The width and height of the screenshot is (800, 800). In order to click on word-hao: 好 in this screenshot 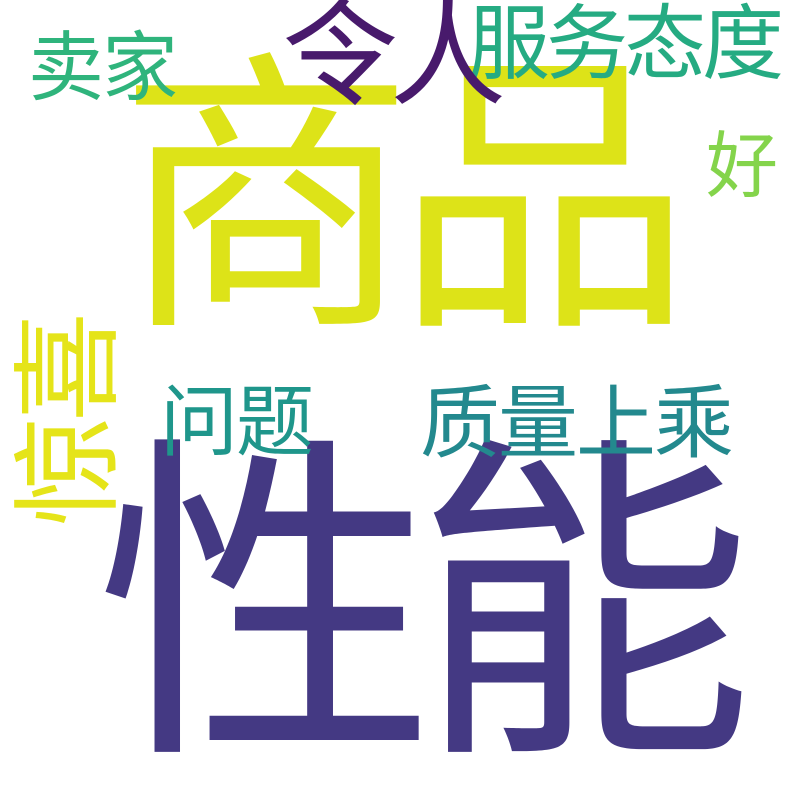, I will do `click(742, 166)`.